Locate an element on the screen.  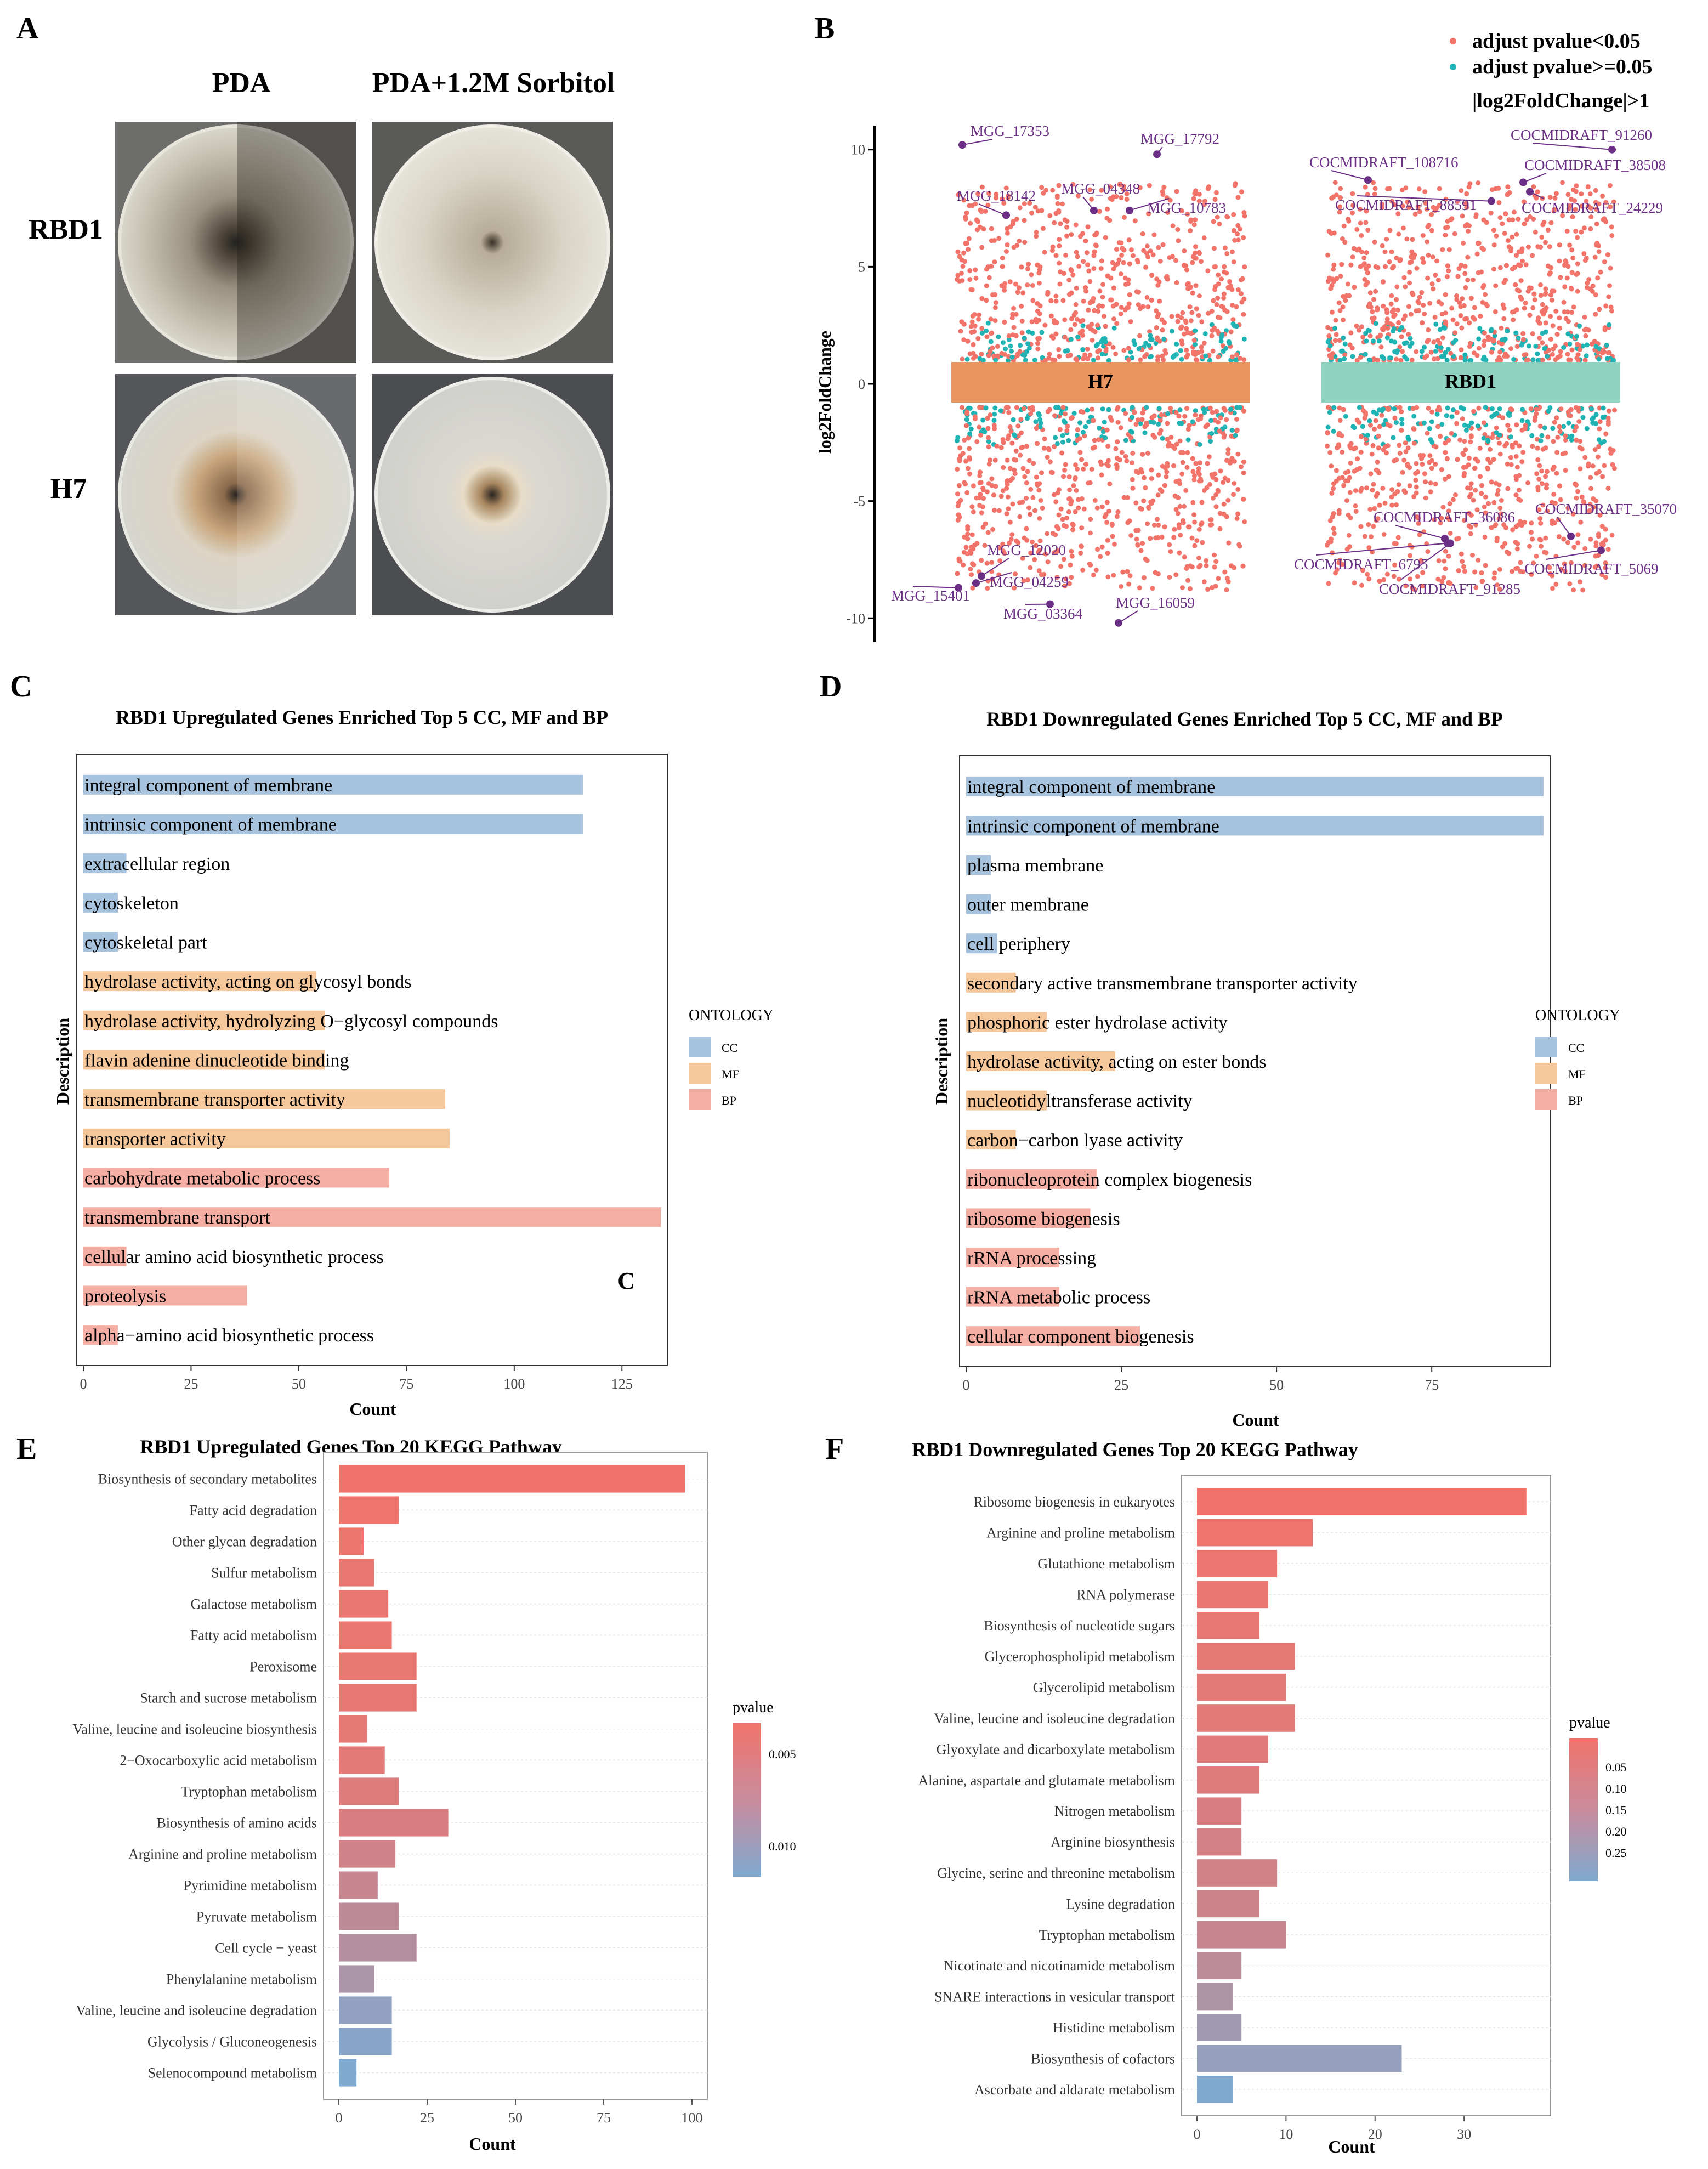
kegg-bar-tryptophan-metabolism is located at coordinates (1242, 1935).